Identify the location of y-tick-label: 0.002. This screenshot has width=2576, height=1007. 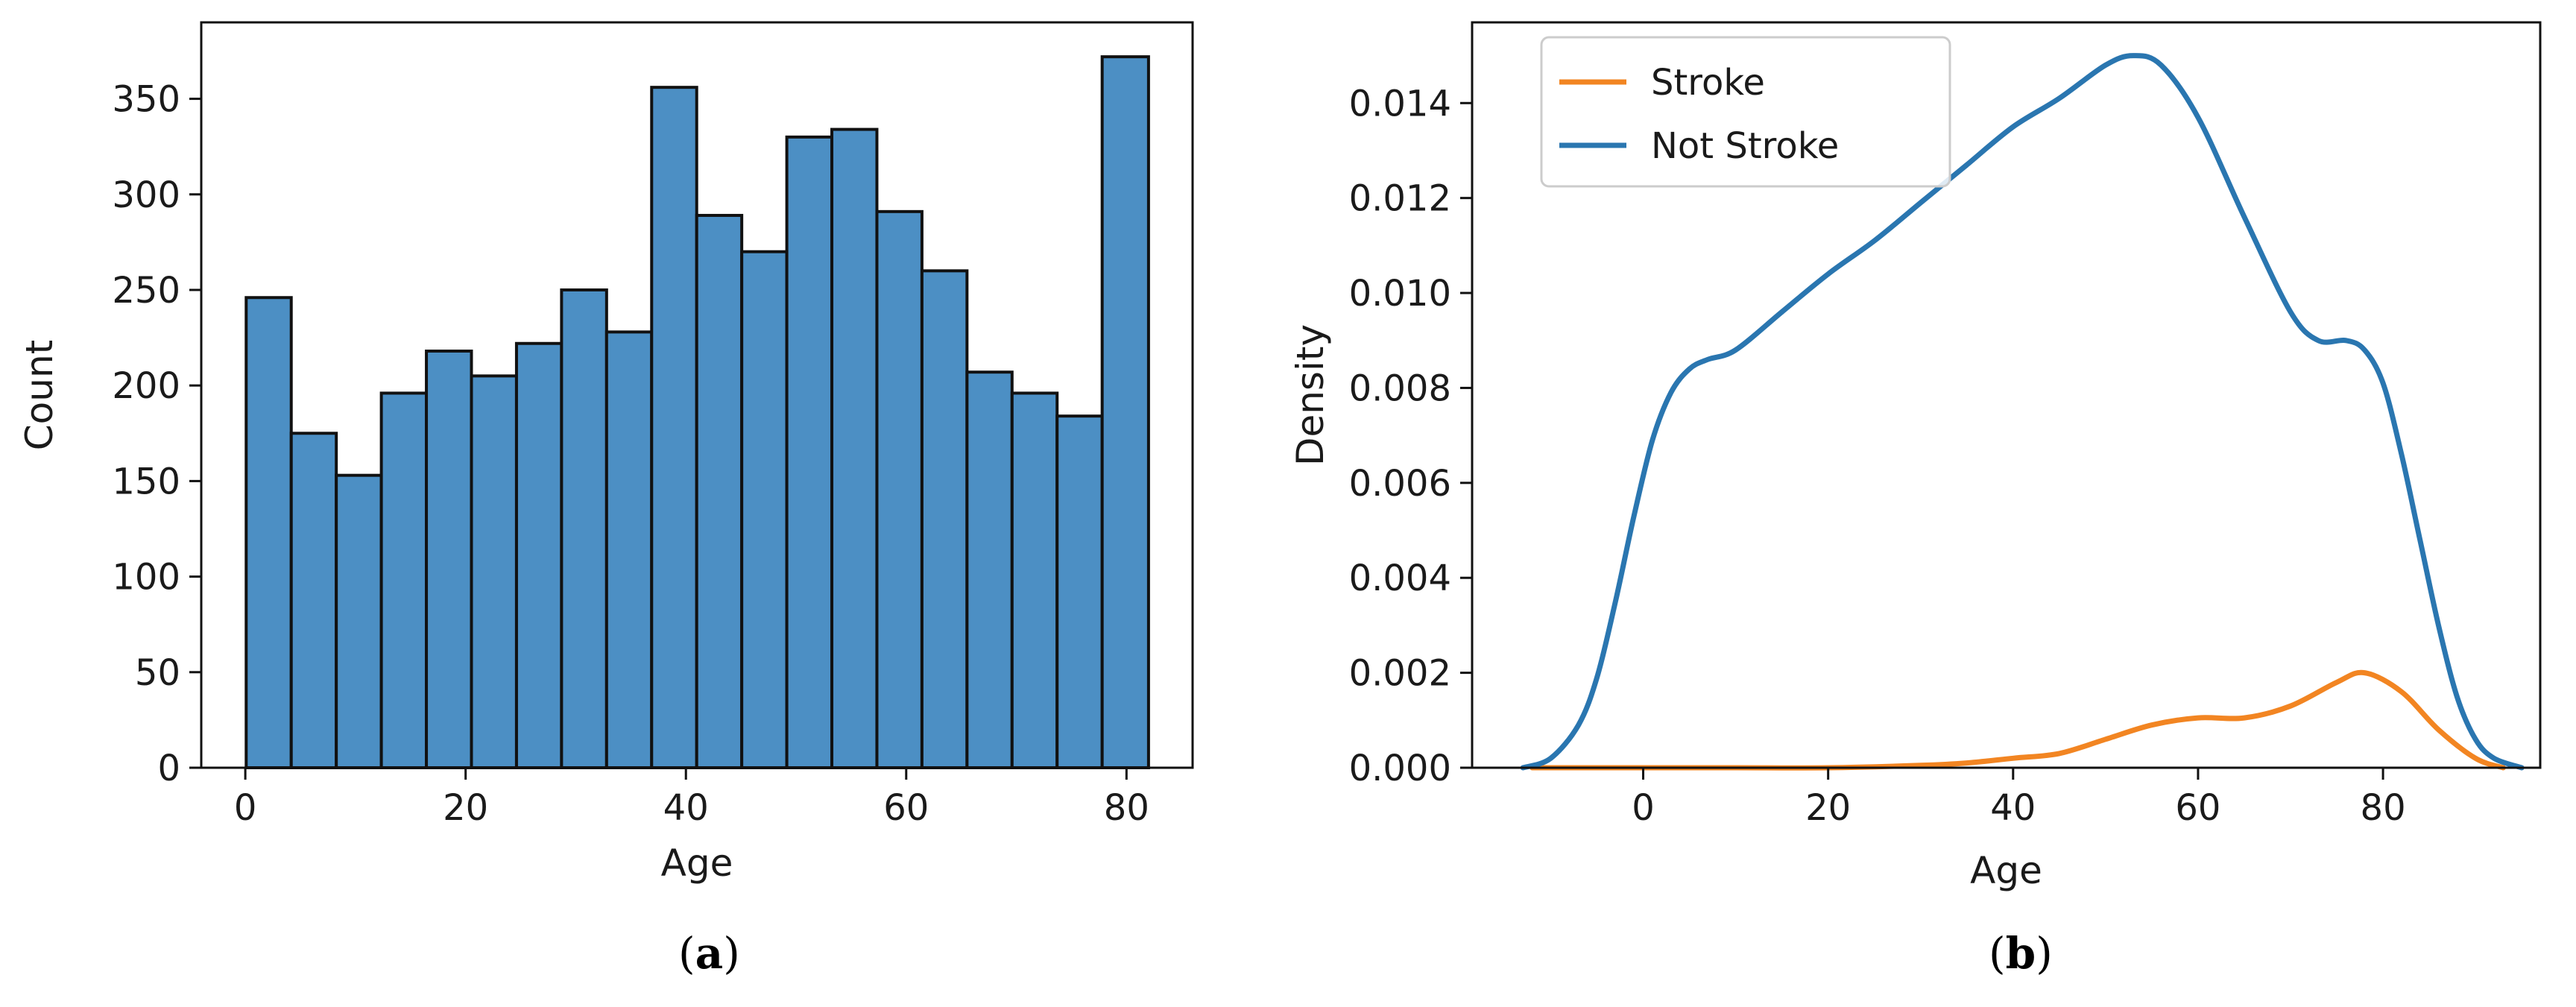
(1400, 674).